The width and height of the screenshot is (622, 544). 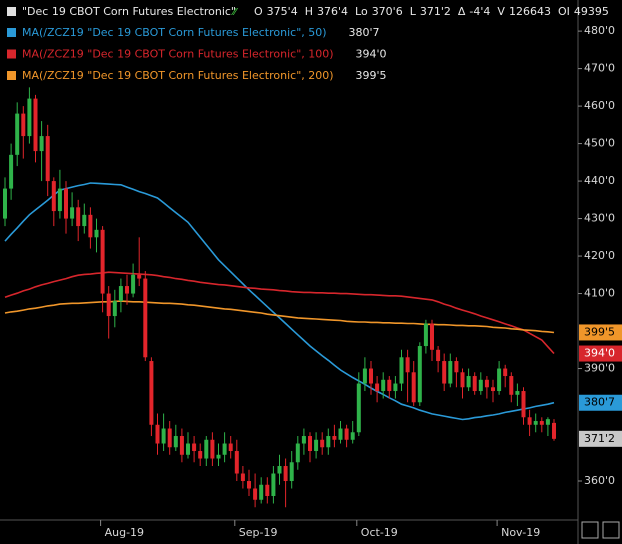 I want to click on x-tick-label: Aug-19, so click(x=124, y=532).